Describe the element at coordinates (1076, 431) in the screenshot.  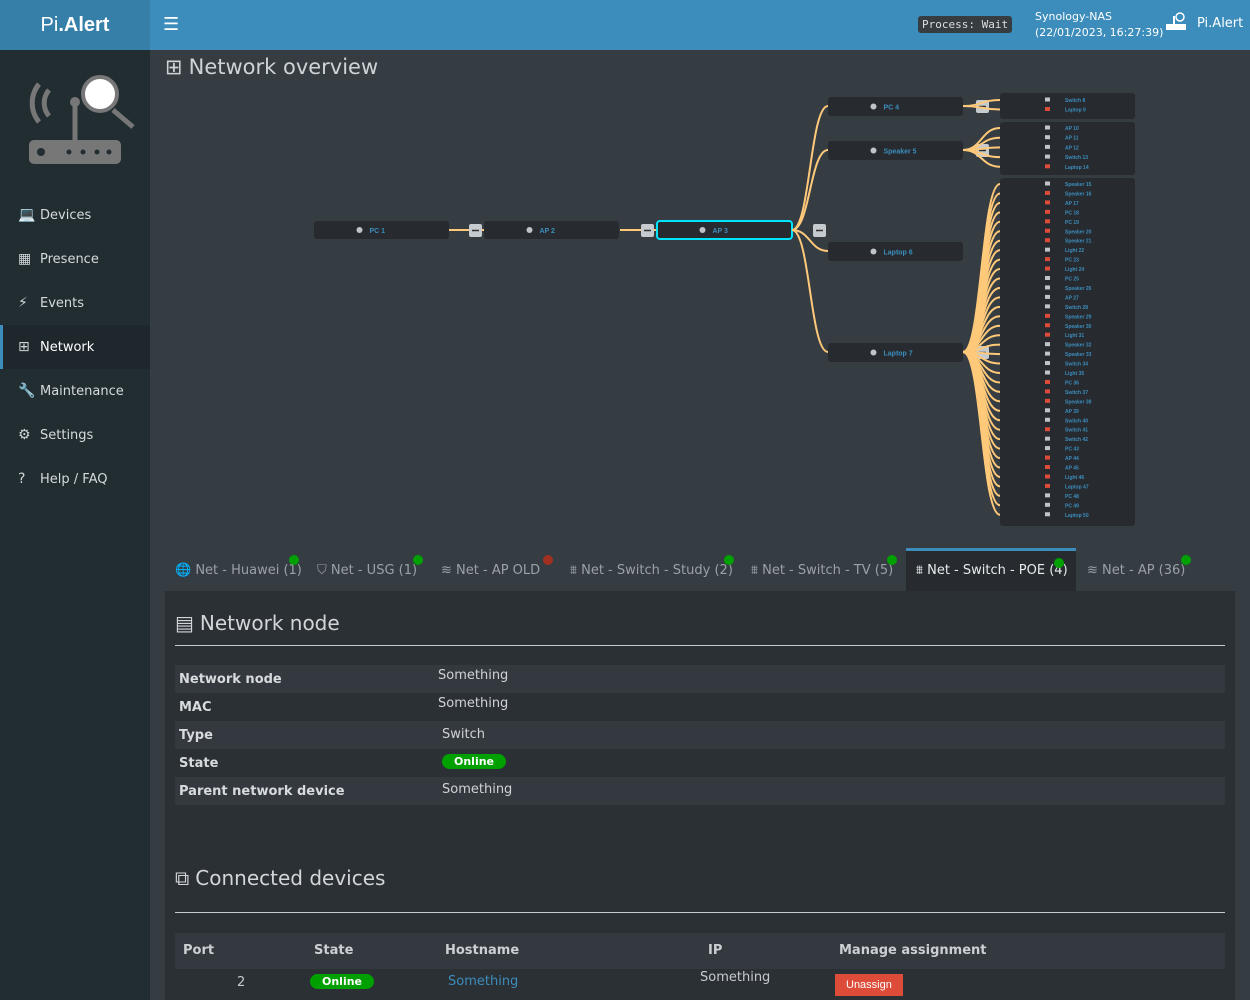
I see `tree-leaf-label: Switch 41` at that location.